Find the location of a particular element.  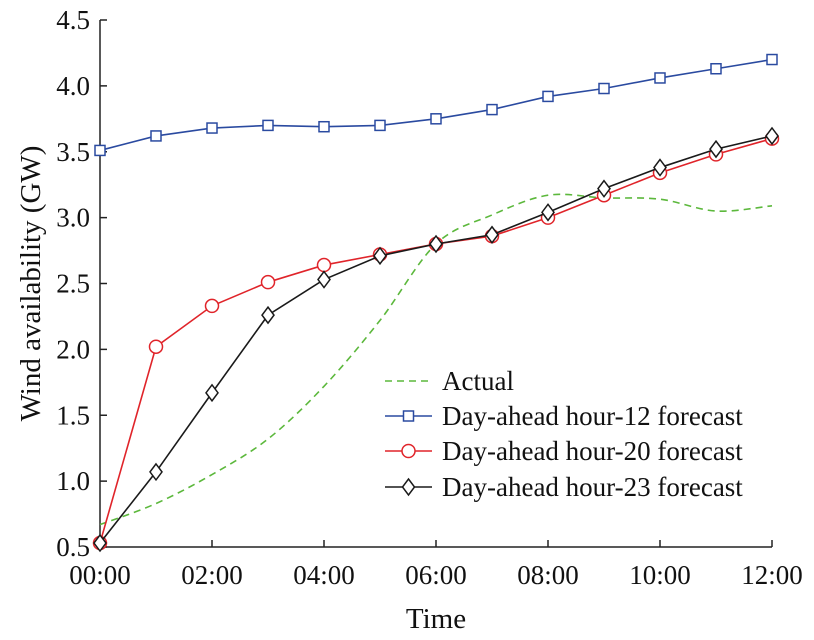

legend-item-hour-23-forecast: Day-ahead hour-23 forecast is located at coordinates (564, 487).